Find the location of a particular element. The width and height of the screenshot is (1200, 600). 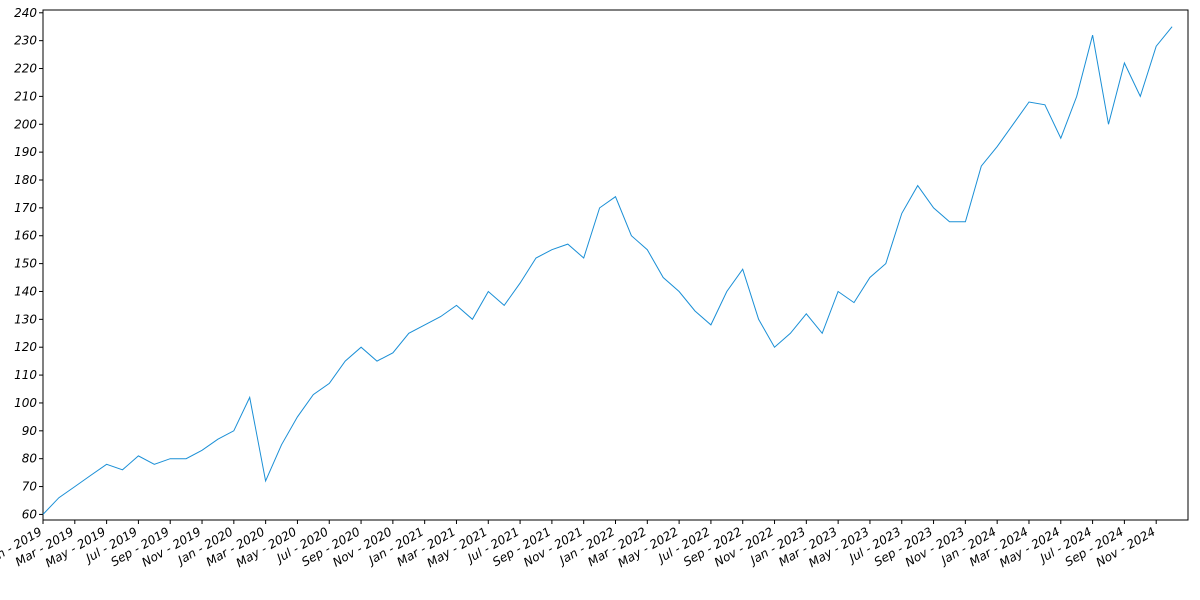

y-tick-label: 100 is located at coordinates (25, 403).